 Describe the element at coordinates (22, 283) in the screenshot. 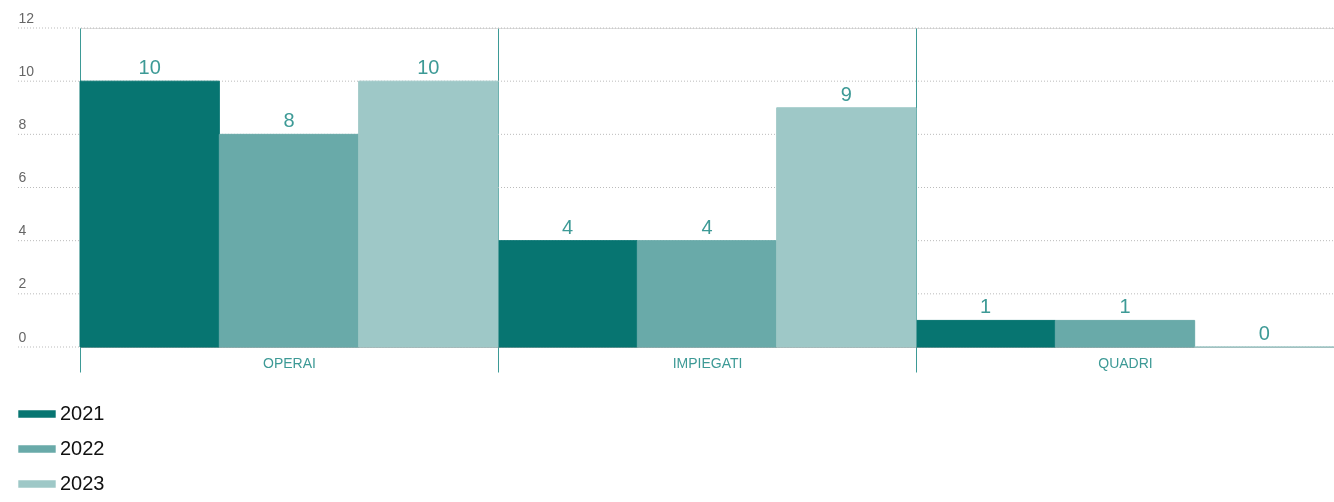

I see `y-tick-label: 2` at that location.